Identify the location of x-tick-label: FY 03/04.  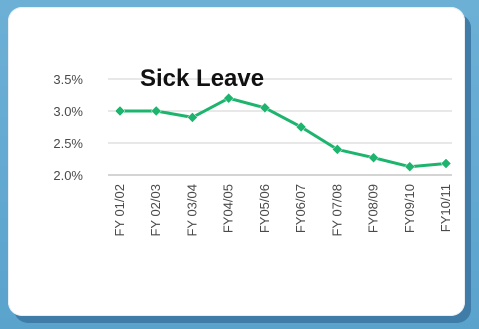
(191, 210).